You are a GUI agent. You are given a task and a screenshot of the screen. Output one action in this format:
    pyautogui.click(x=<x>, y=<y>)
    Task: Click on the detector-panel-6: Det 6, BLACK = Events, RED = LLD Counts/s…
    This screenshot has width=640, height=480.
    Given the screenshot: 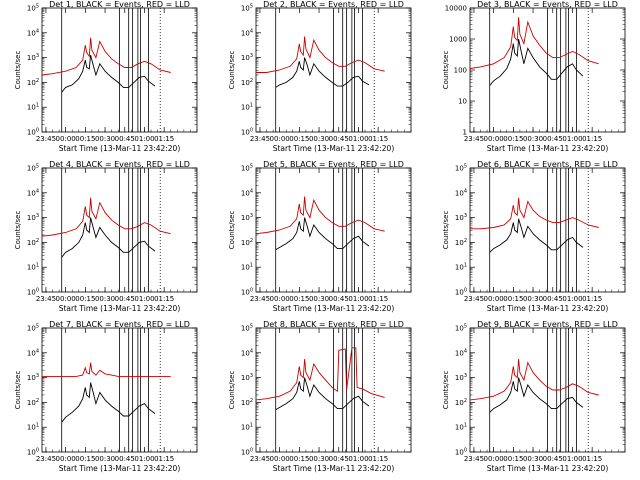 What is the action you would take?
    pyautogui.click(x=534, y=236)
    